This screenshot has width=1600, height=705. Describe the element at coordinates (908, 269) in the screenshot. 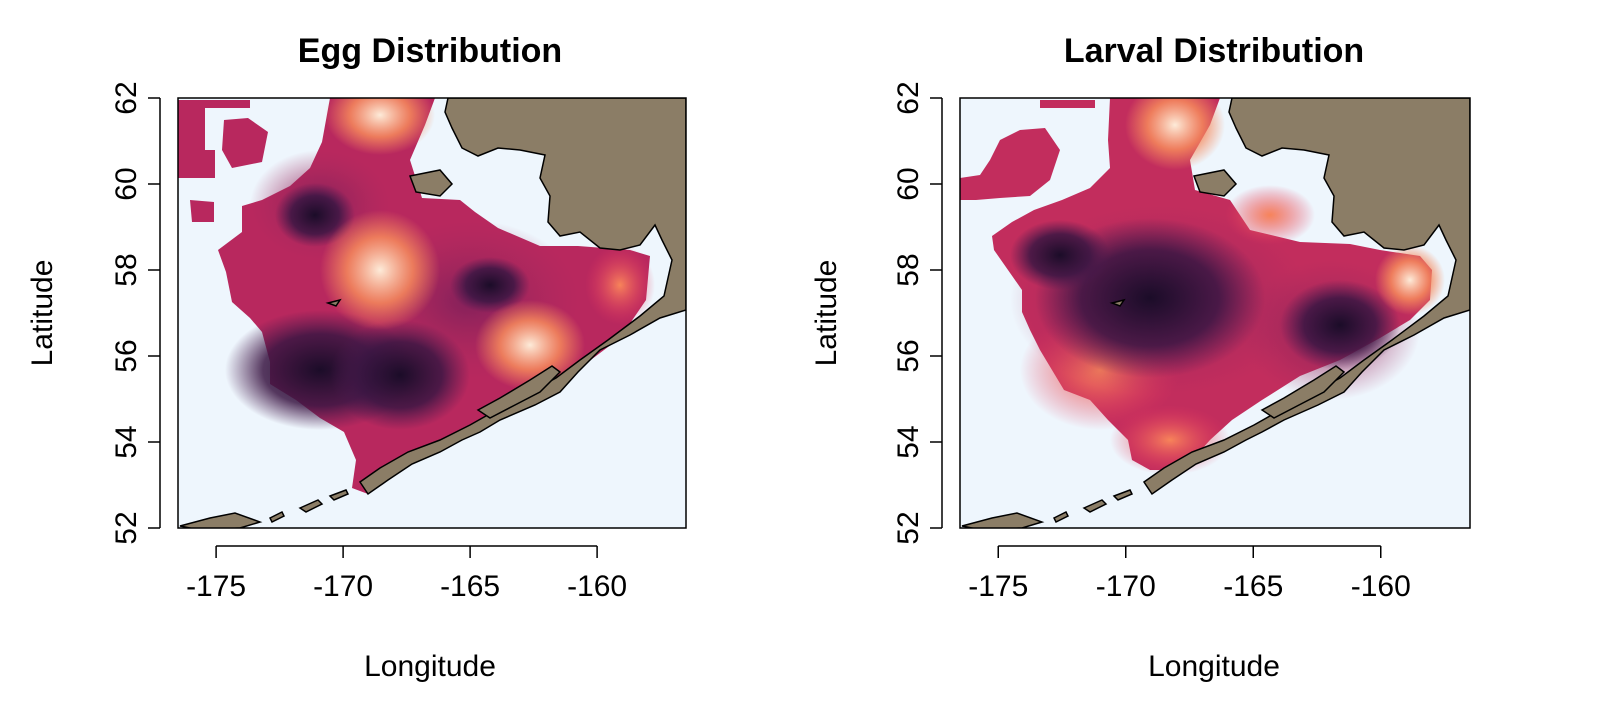

I see `larval-y-tick-label: 58` at that location.